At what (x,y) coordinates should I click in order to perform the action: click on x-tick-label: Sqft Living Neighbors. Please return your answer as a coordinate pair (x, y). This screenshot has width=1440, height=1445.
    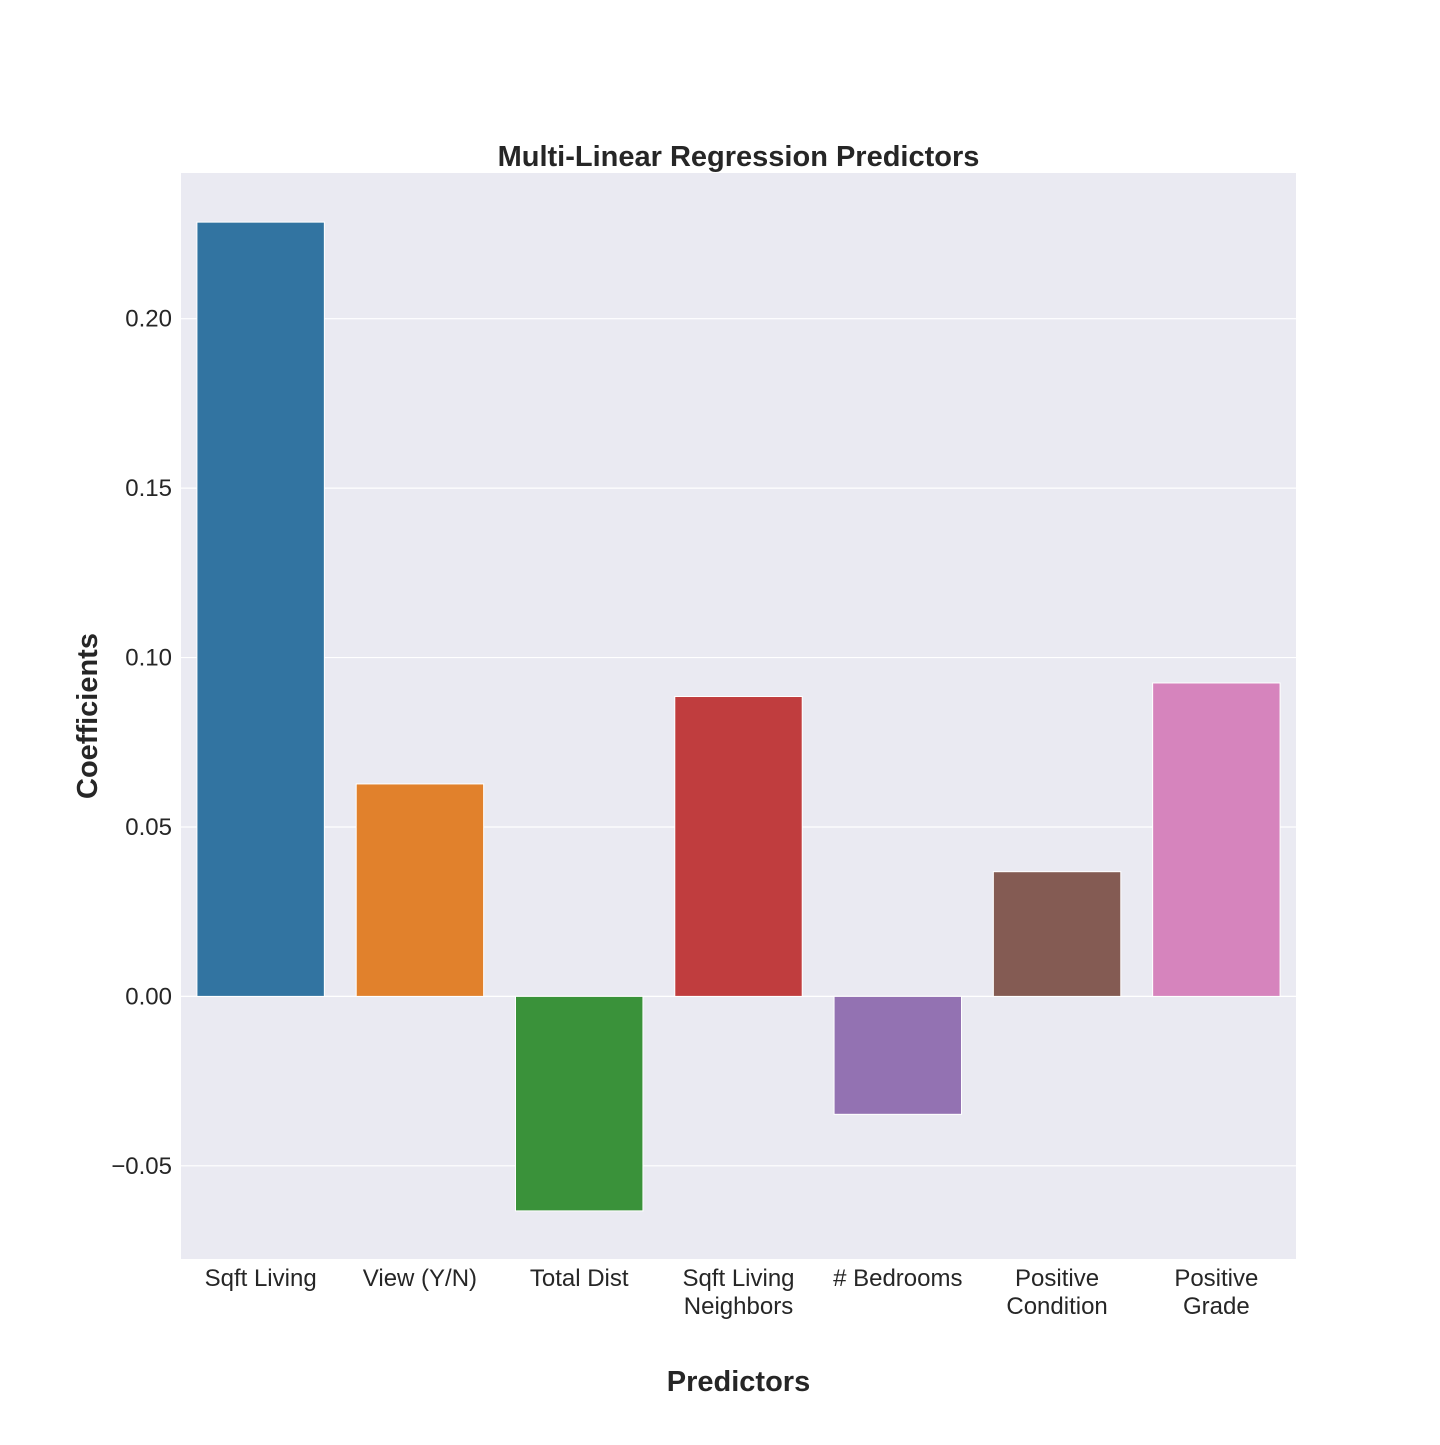
    Looking at the image, I should click on (738, 1292).